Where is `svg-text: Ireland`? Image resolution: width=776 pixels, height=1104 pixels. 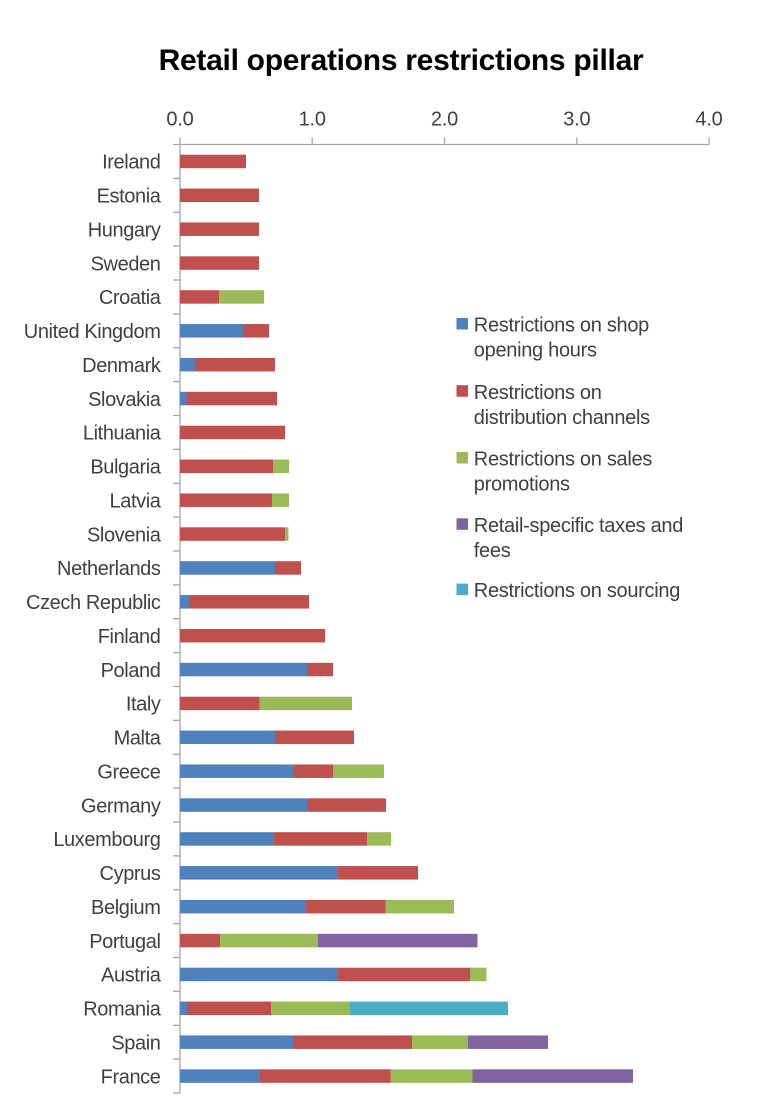
svg-text: Ireland is located at coordinates (131, 163).